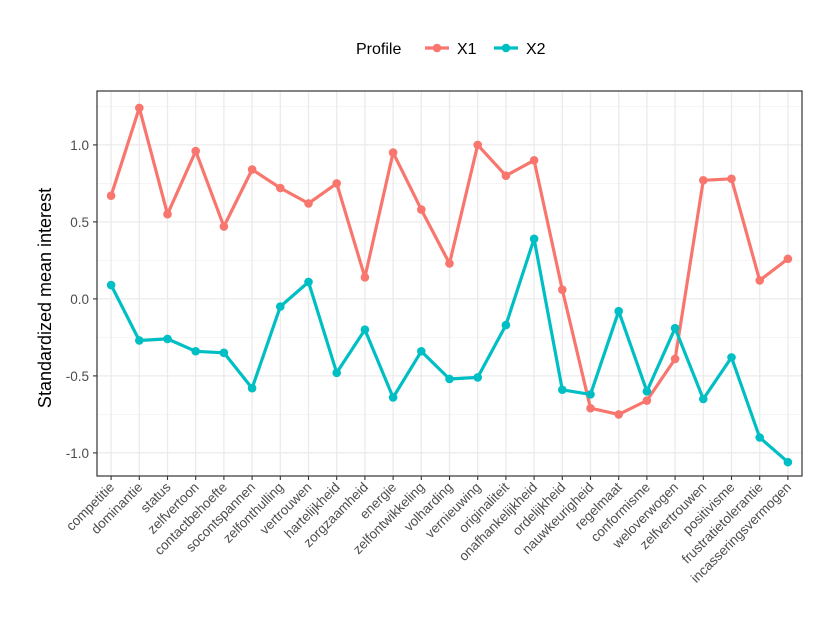 The width and height of the screenshot is (840, 617). Describe the element at coordinates (79, 222) in the screenshot. I see `y-tick-label: 0.5` at that location.